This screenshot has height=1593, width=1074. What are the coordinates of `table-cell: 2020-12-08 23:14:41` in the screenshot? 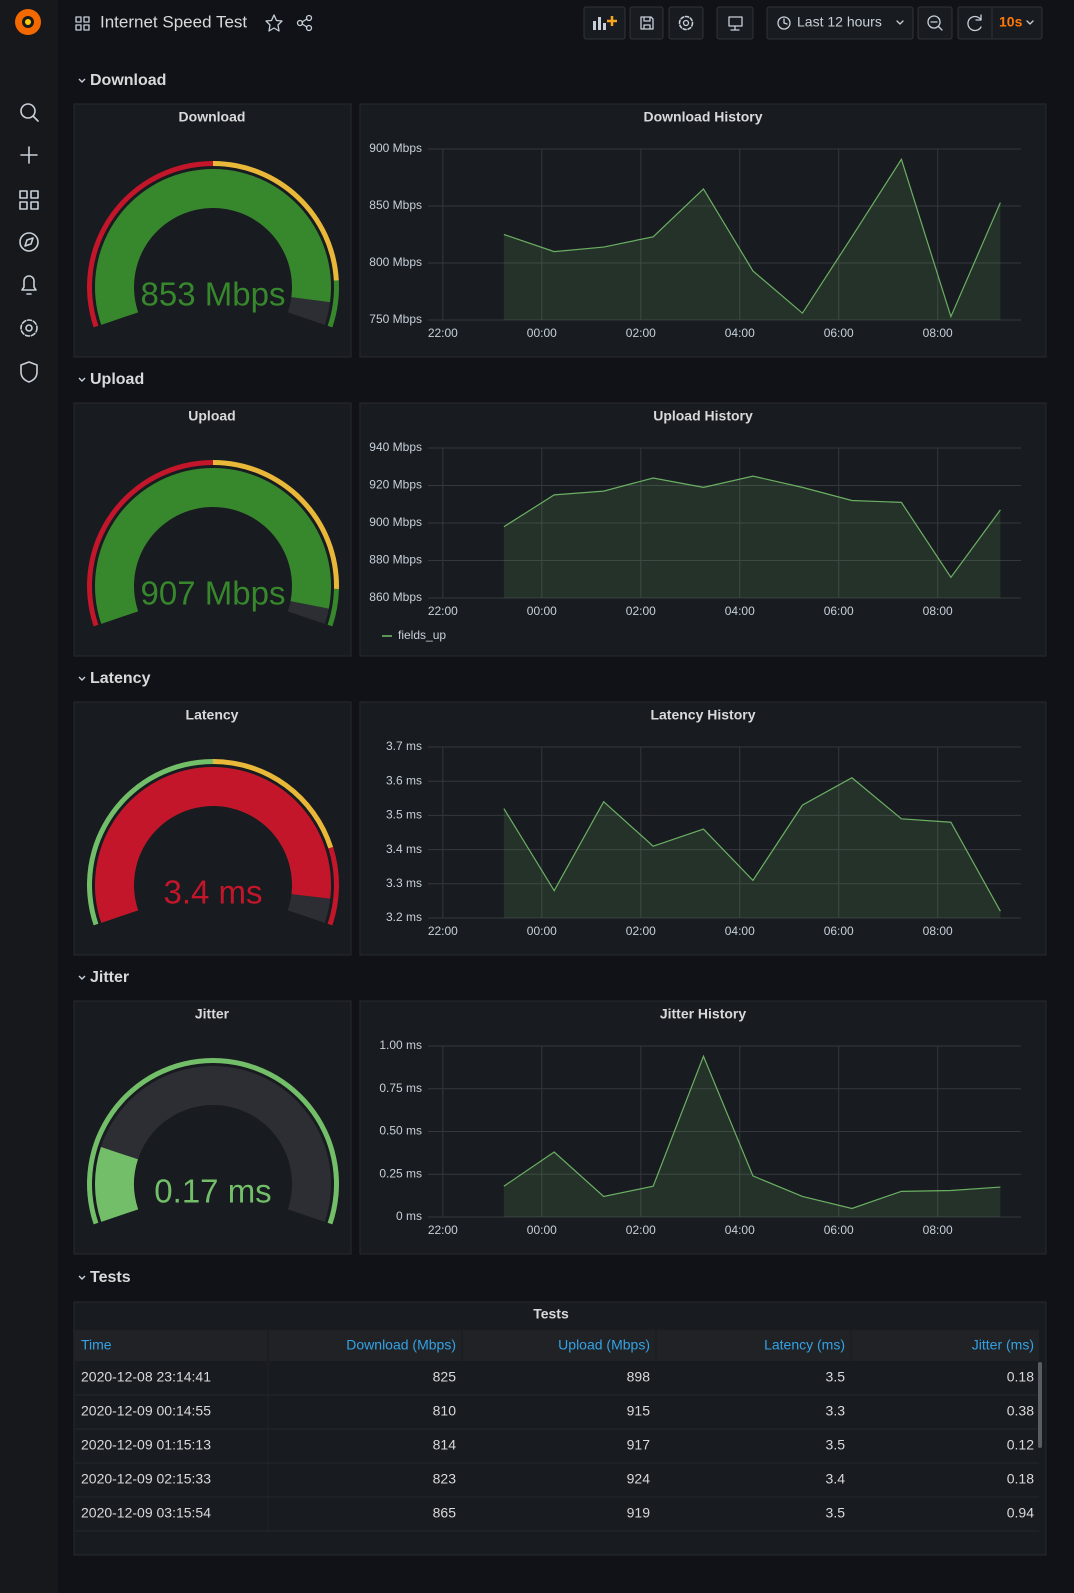 It's located at (146, 1377).